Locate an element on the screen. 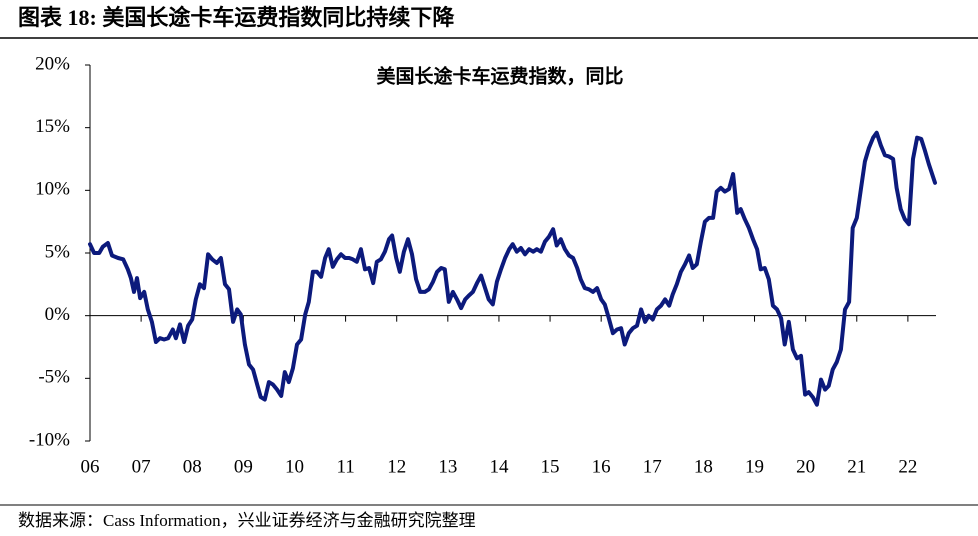 The height and width of the screenshot is (536, 978). y-tick-label: 15% is located at coordinates (52, 126).